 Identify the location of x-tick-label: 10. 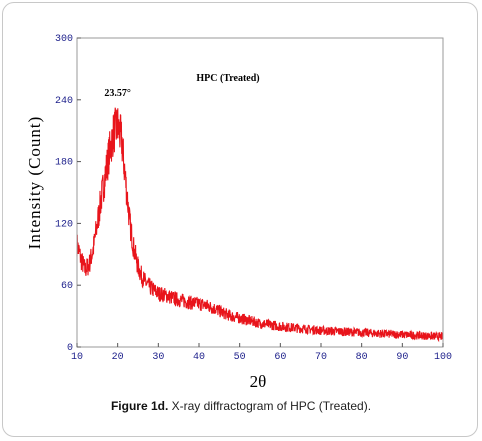
(77, 357).